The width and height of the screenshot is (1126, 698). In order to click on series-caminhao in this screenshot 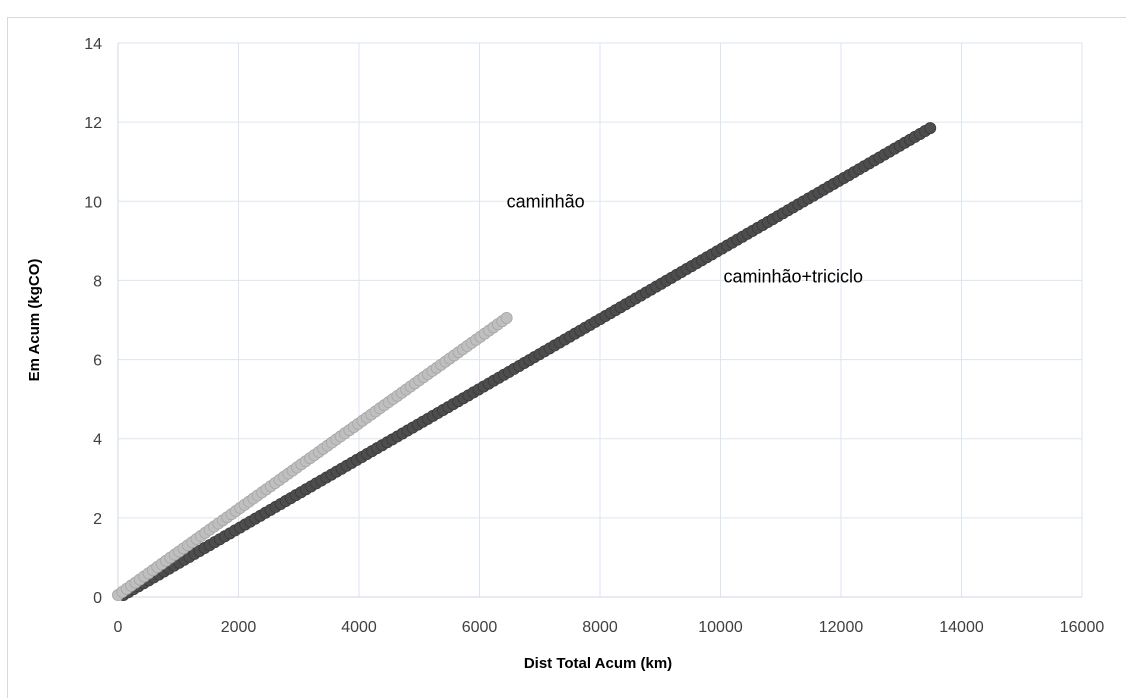, I will do `click(312, 457)`.